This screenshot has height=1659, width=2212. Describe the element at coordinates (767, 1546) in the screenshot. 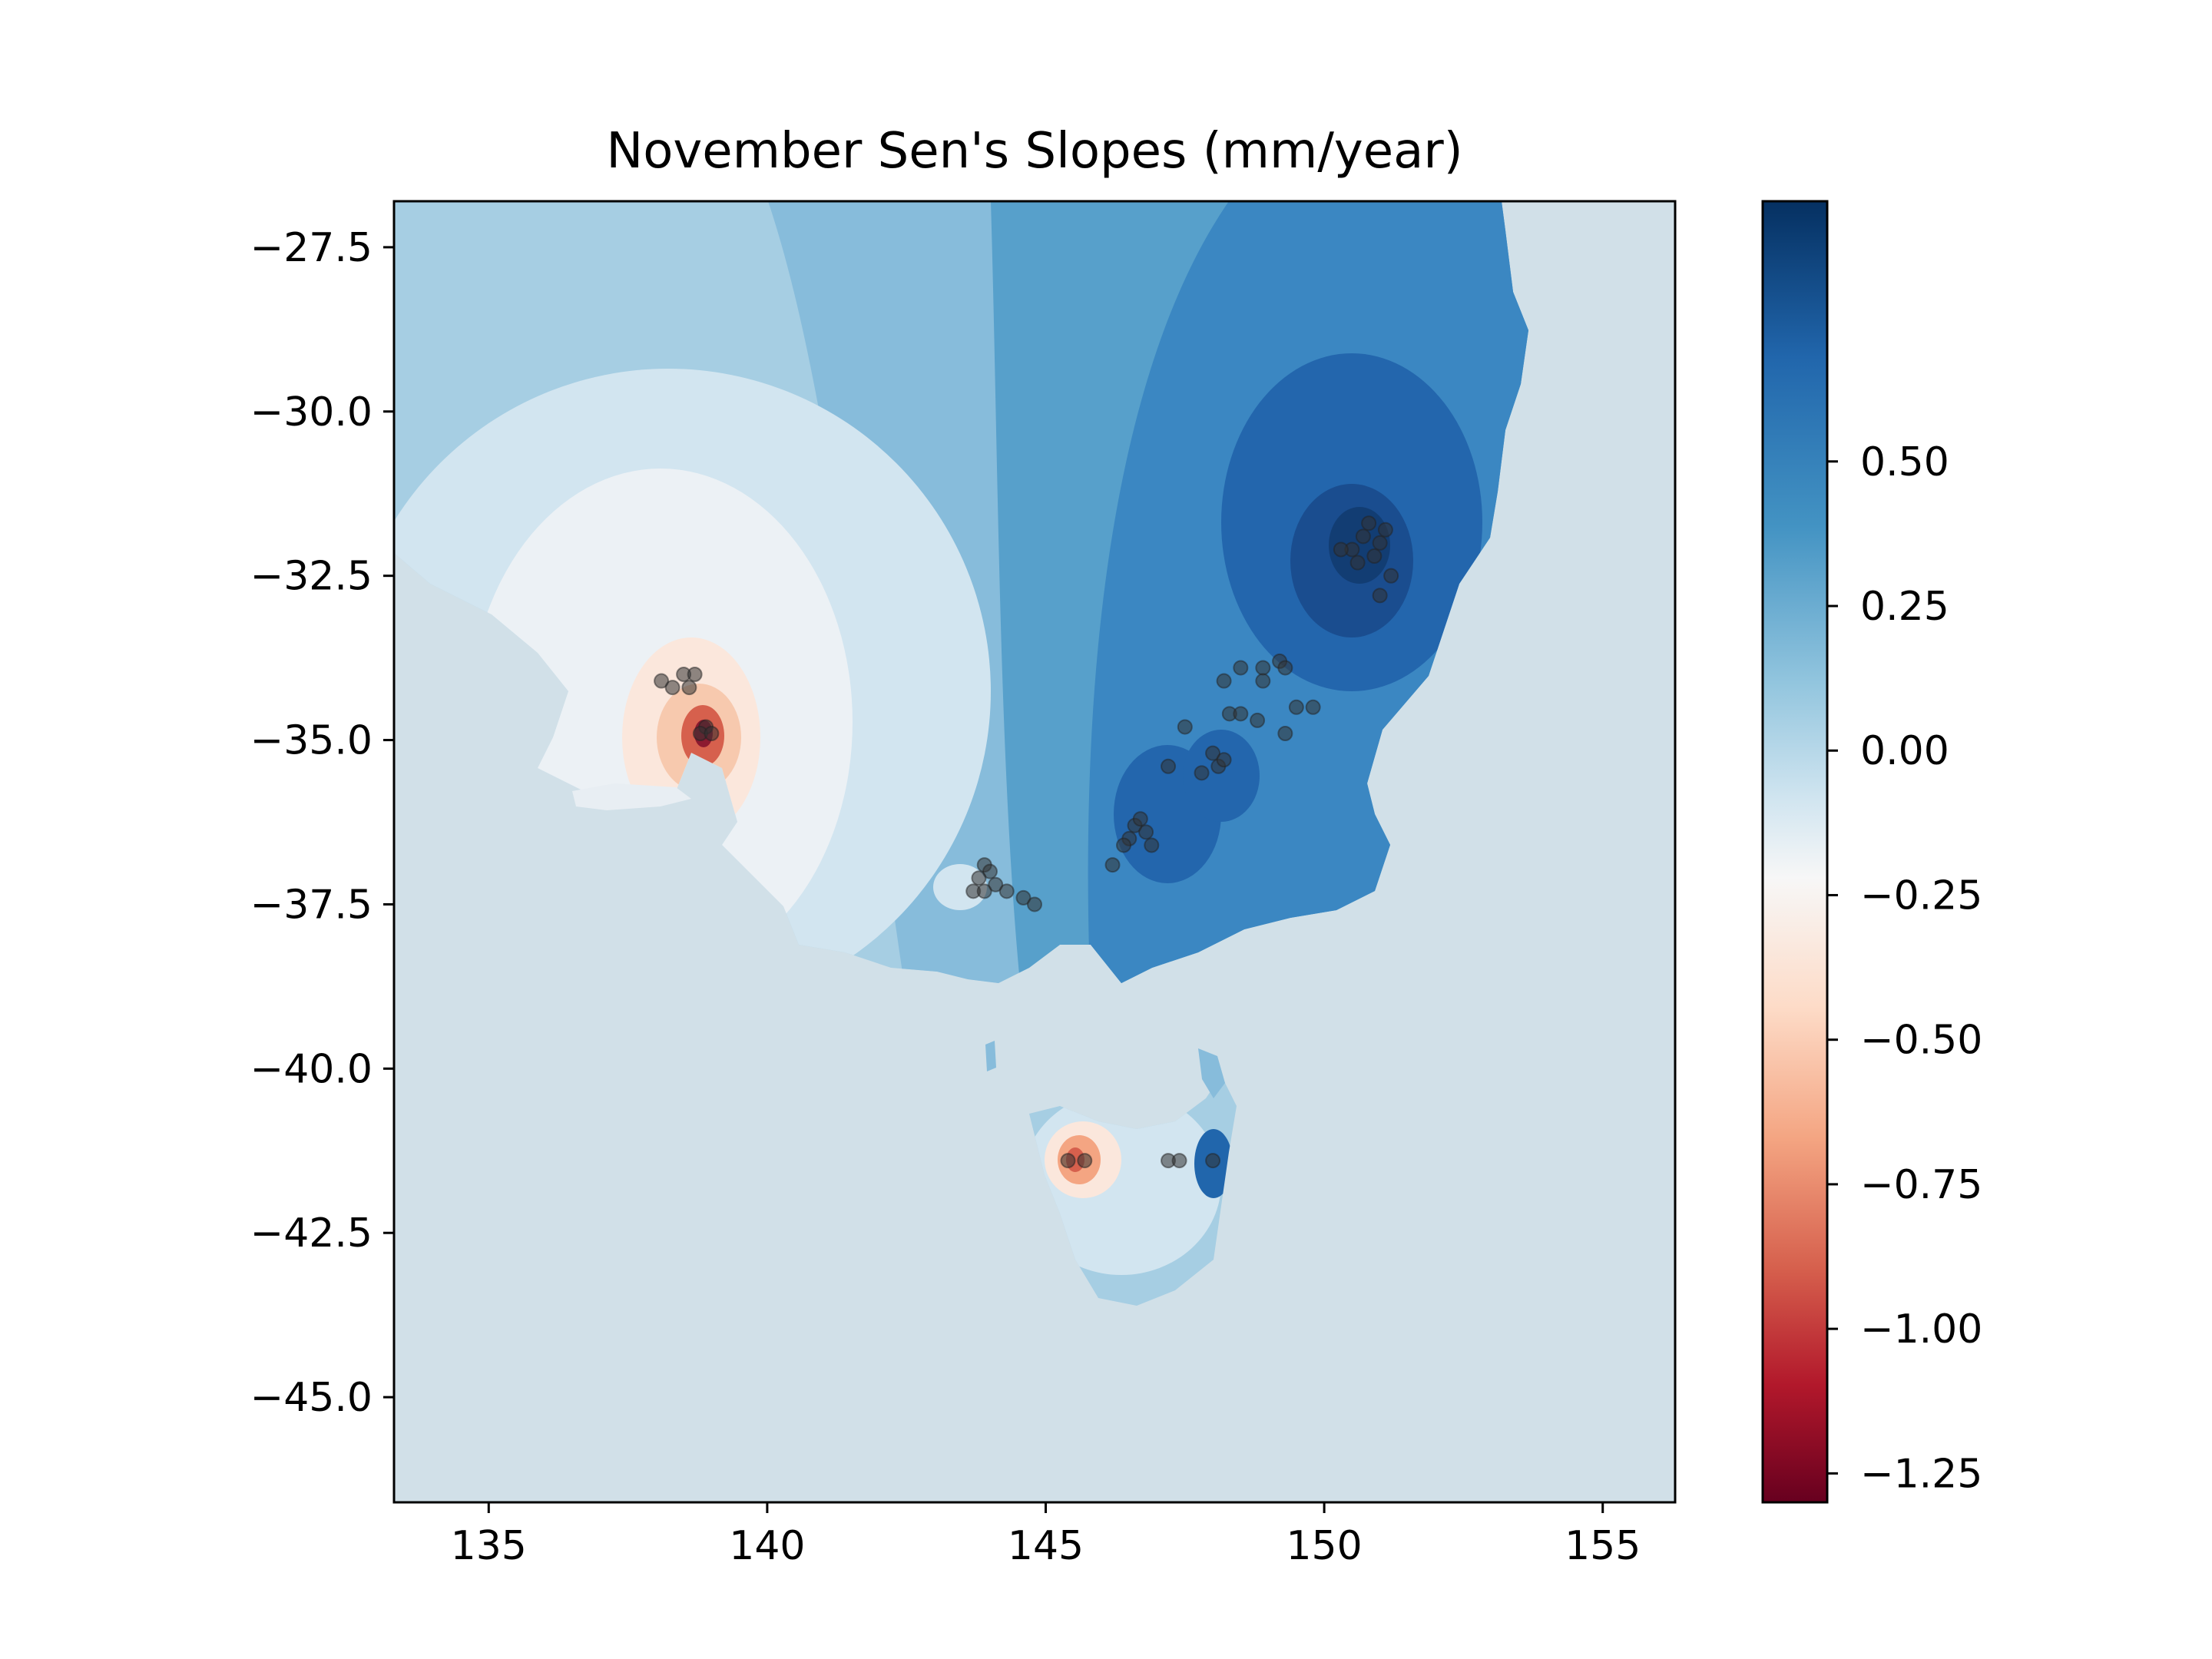

I see `x-tick-label: 140` at that location.